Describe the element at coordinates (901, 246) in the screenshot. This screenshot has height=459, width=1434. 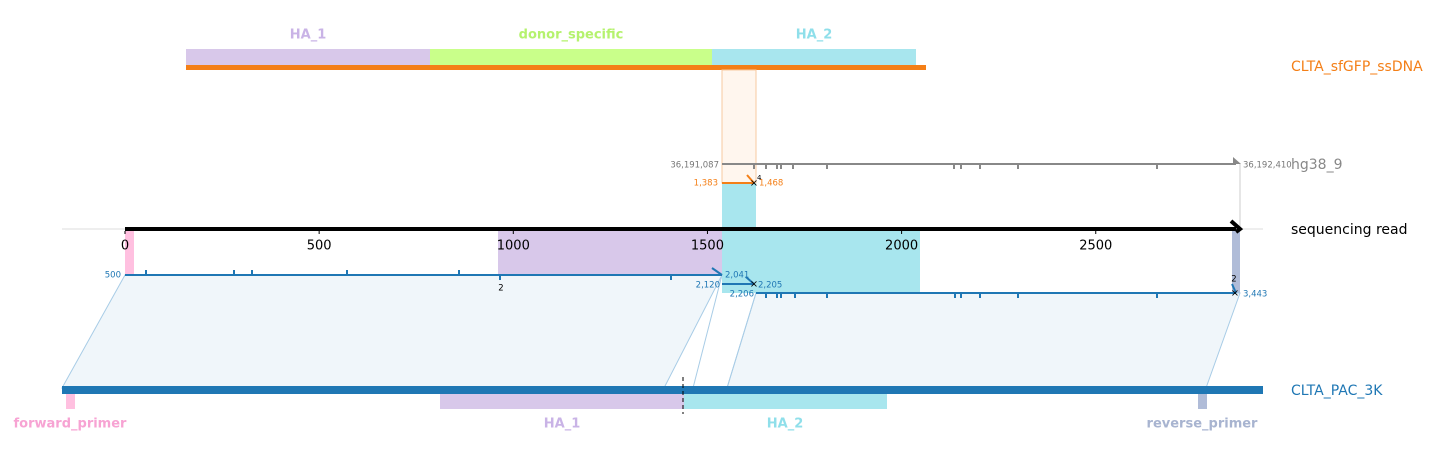
I see `tick-label: 2000` at that location.